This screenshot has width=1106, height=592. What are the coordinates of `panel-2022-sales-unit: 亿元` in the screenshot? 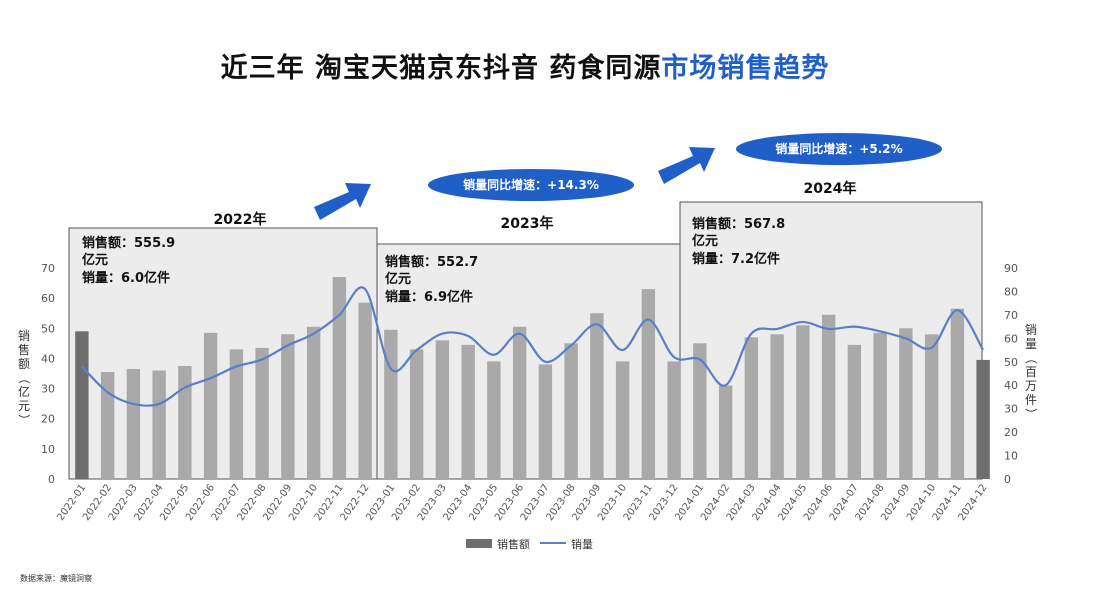 It's located at (95, 260).